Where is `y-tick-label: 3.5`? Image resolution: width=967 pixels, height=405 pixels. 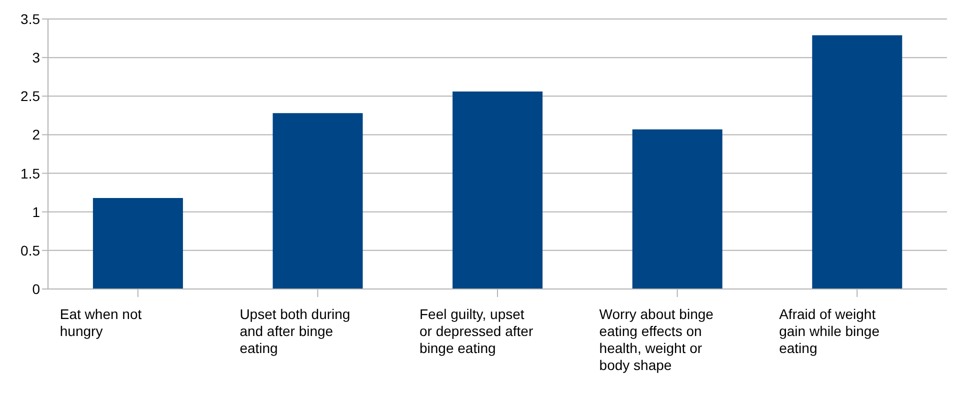
y-tick-label: 3.5 is located at coordinates (30, 18).